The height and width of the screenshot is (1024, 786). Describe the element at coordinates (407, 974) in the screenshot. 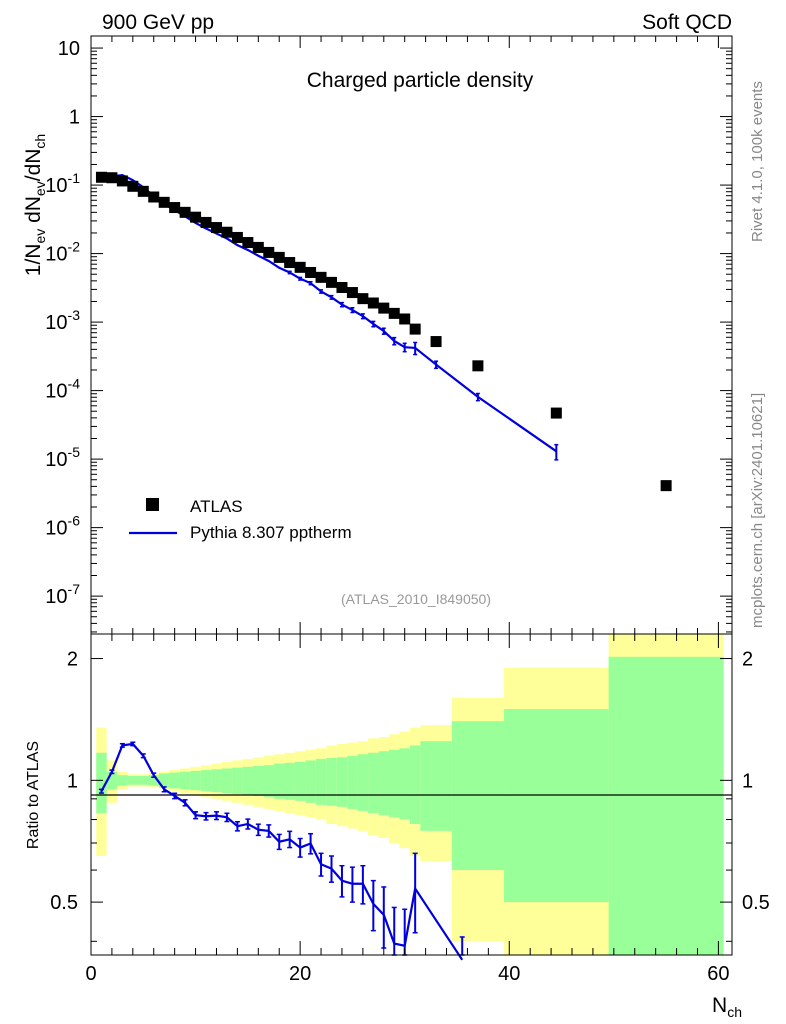

I see `x-tick-labels: 0 20 40 60` at that location.